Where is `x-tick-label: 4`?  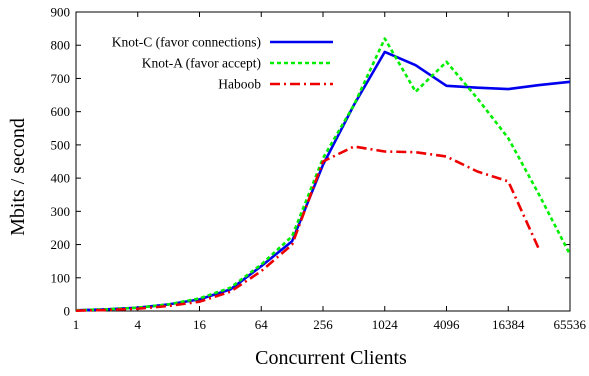
x-tick-label: 4 is located at coordinates (138, 324).